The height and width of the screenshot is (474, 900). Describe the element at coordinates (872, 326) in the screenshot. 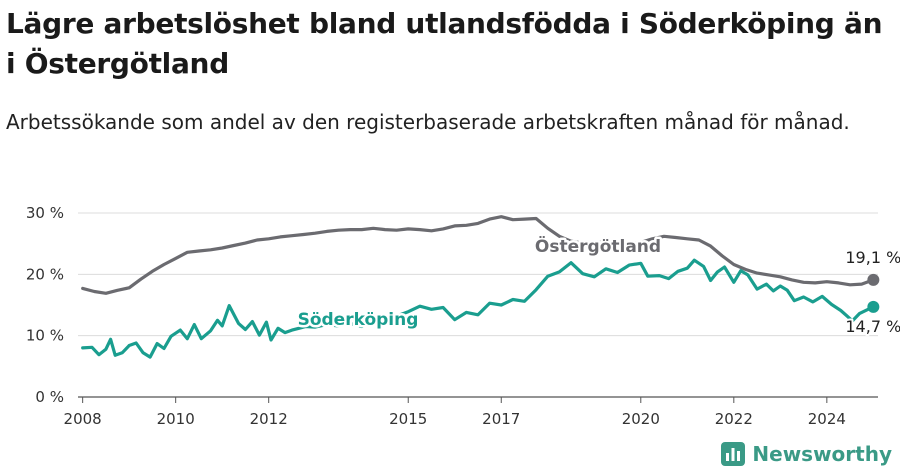

I see `series-end-value-label: 14,7 %` at that location.